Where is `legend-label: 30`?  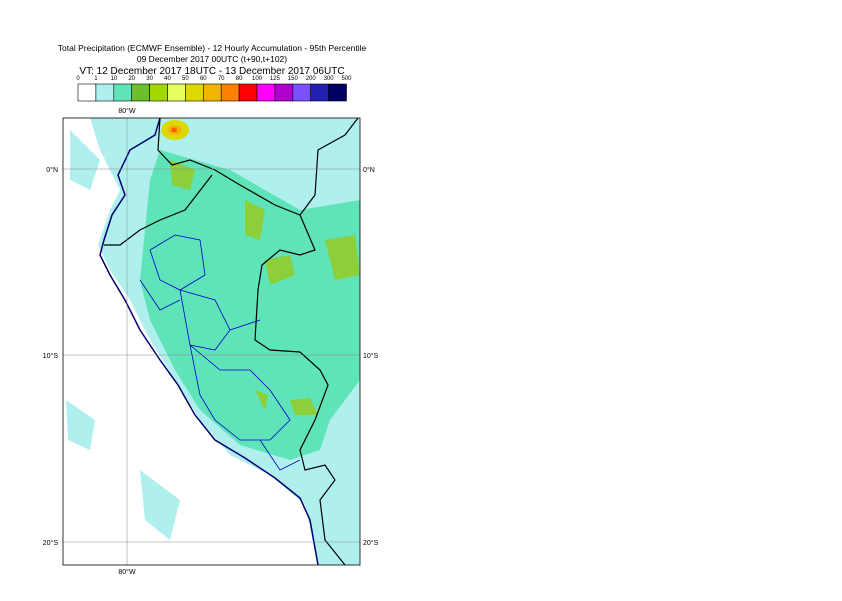
legend-label: 30 is located at coordinates (149, 79).